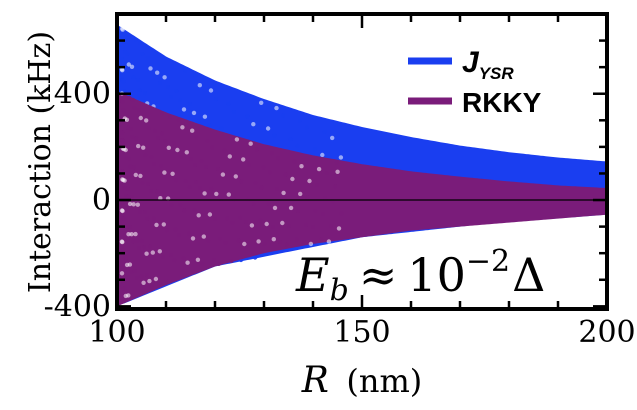 This screenshot has height=410, width=637. Describe the element at coordinates (82, 94) in the screenshot. I see `y-tick-label: 400` at that location.